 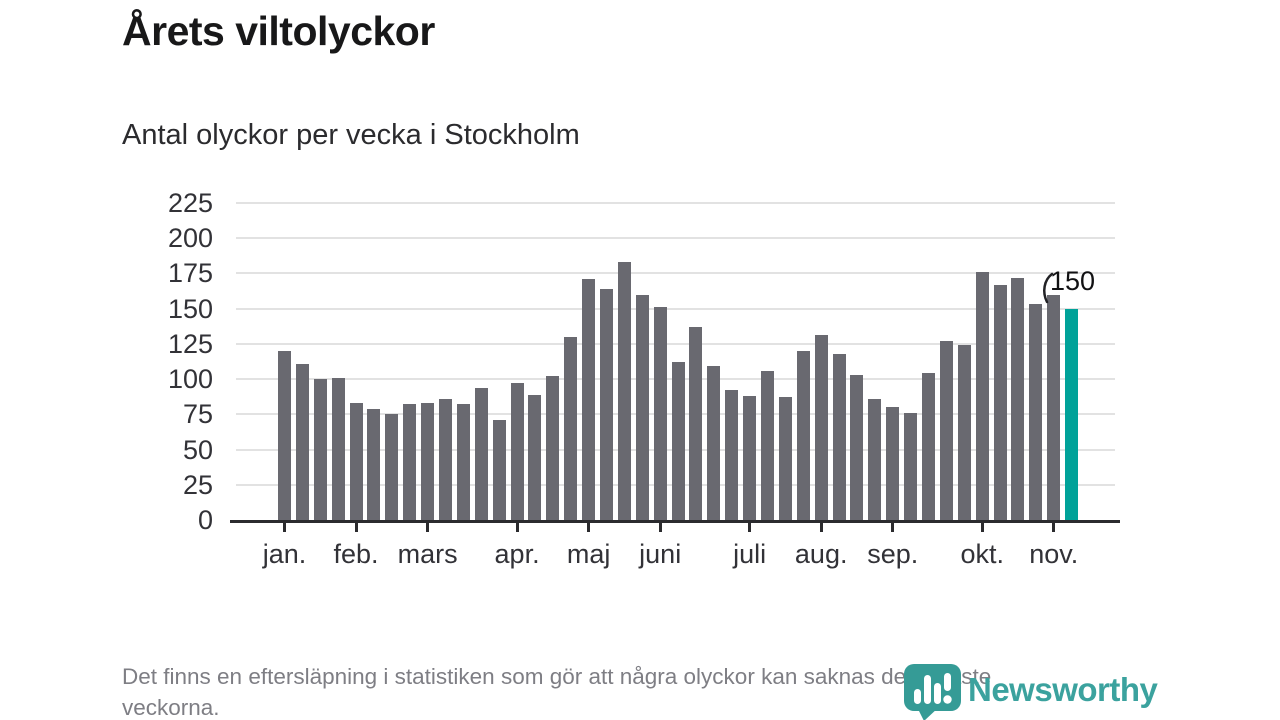 I want to click on x-axis-tick-nov, so click(x=1054, y=526).